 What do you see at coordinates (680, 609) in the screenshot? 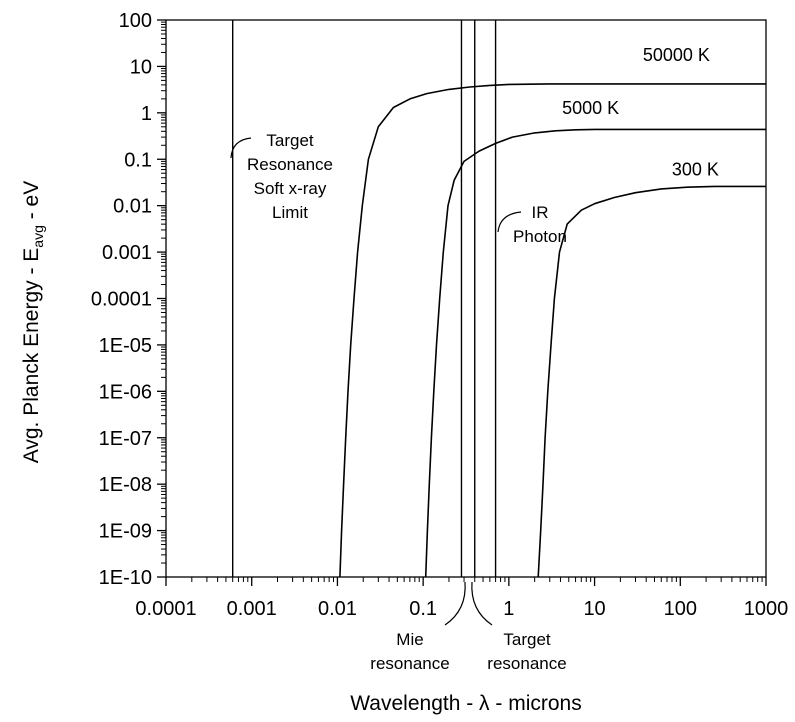
I see `x-tick-label: 100` at bounding box center [680, 609].